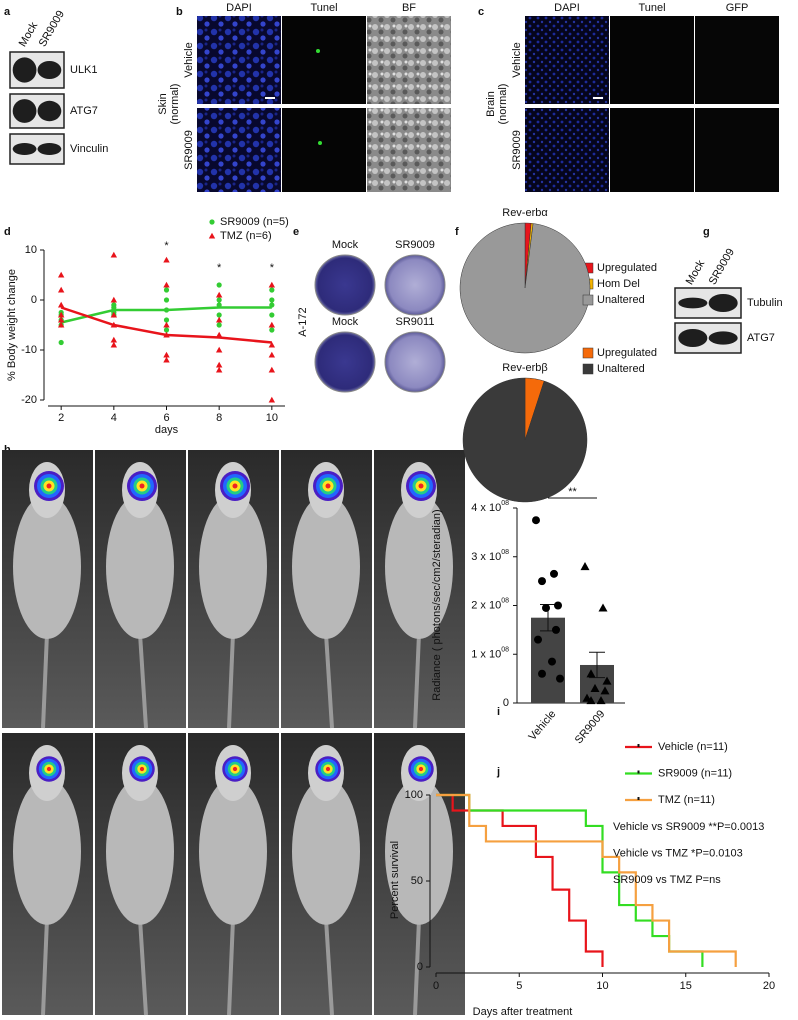  Describe the element at coordinates (686, 986) in the screenshot. I see `x-tick-label: 15` at that location.